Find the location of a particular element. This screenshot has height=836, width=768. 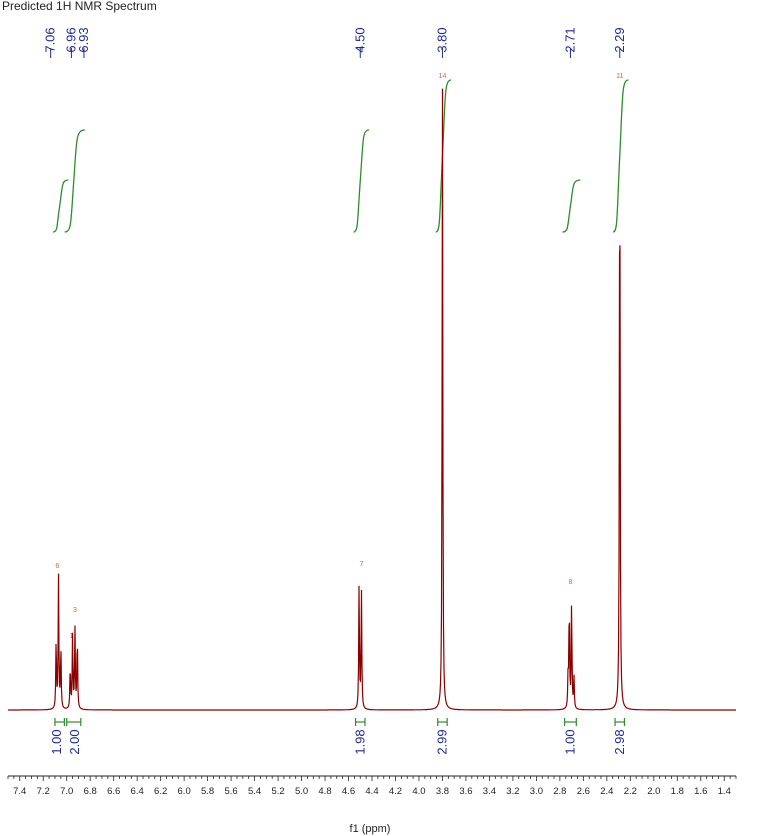

peak-label: 2.29 is located at coordinates (619, 39).